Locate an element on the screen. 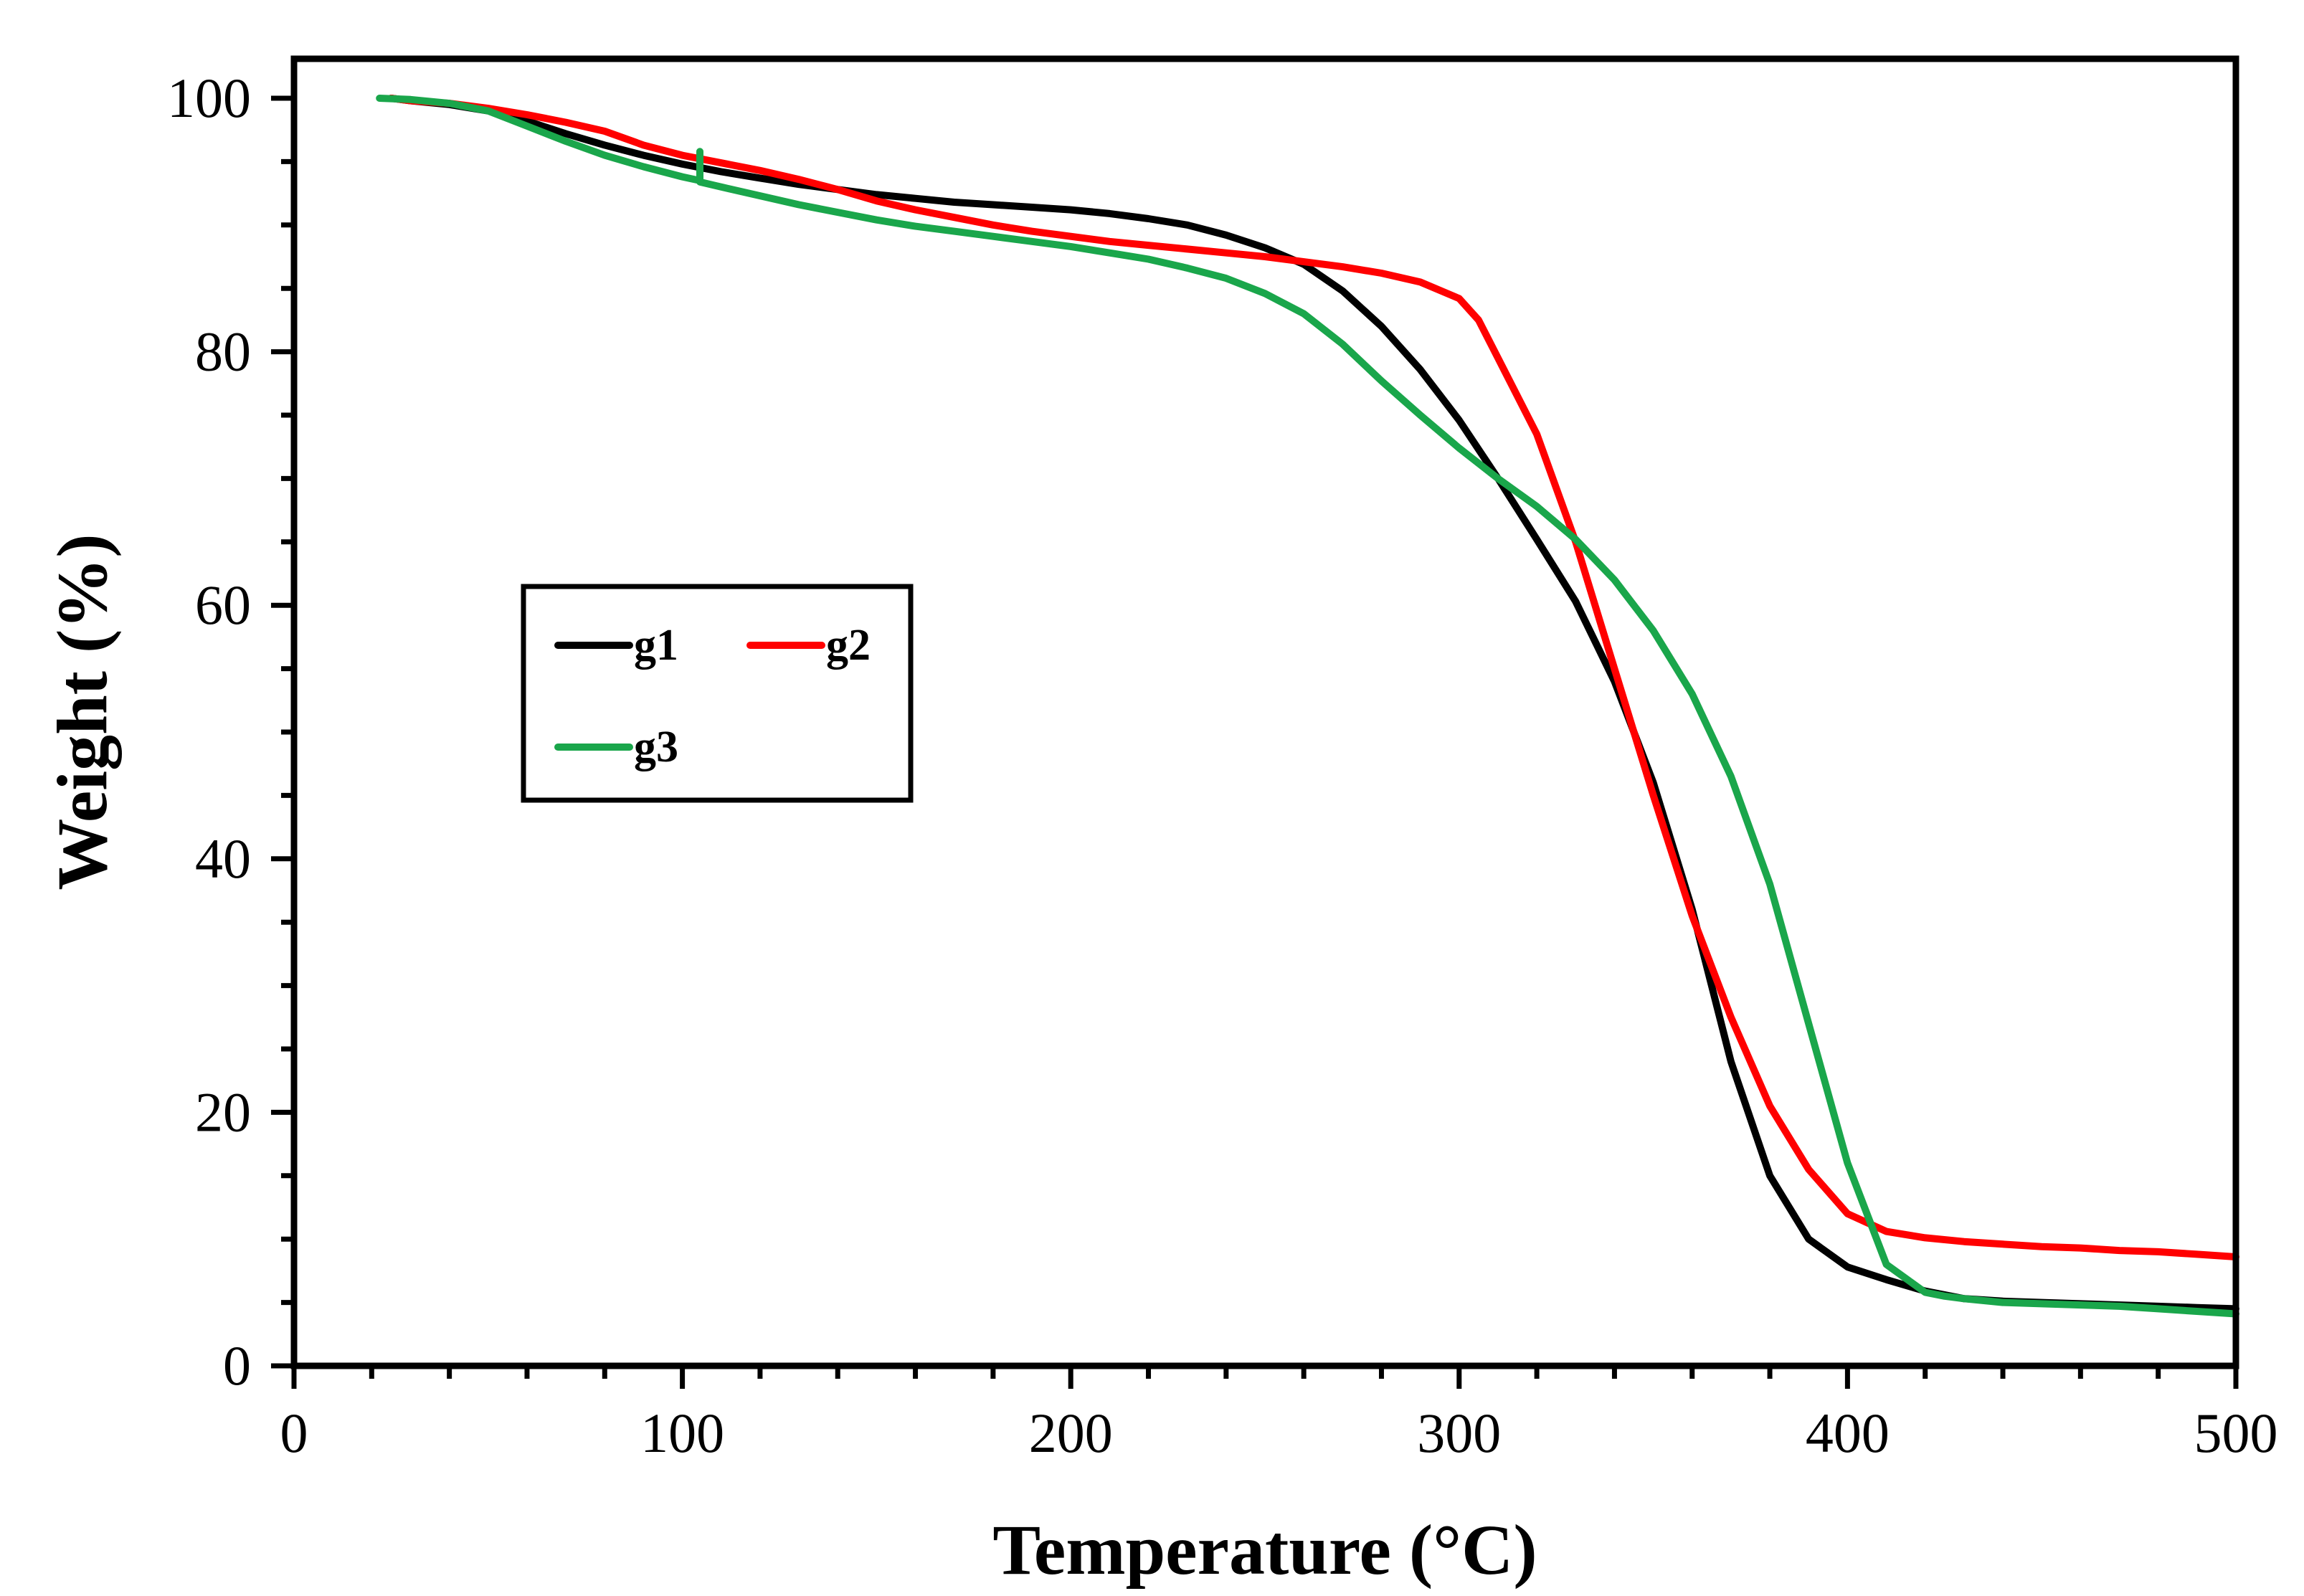  legend-label-g1: g1 is located at coordinates (656, 645).